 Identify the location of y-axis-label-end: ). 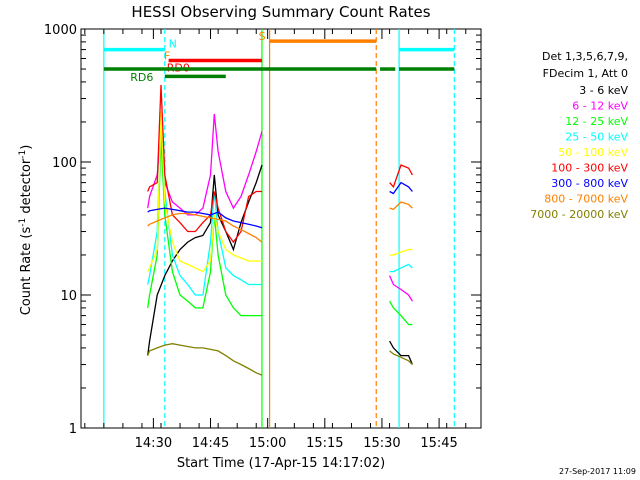
(26, 147).